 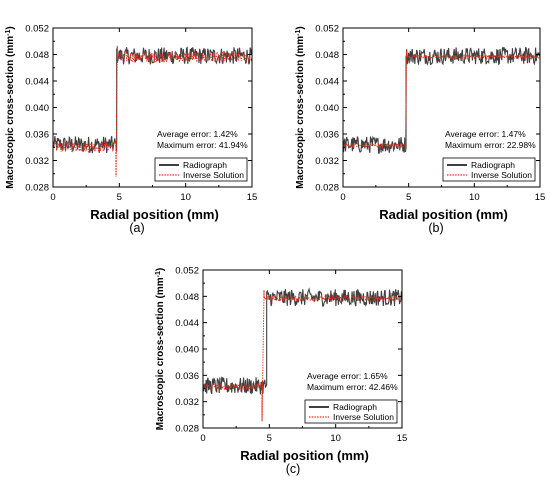 I want to click on error-annotation: Maximum error: 22.98%, so click(x=490, y=145).